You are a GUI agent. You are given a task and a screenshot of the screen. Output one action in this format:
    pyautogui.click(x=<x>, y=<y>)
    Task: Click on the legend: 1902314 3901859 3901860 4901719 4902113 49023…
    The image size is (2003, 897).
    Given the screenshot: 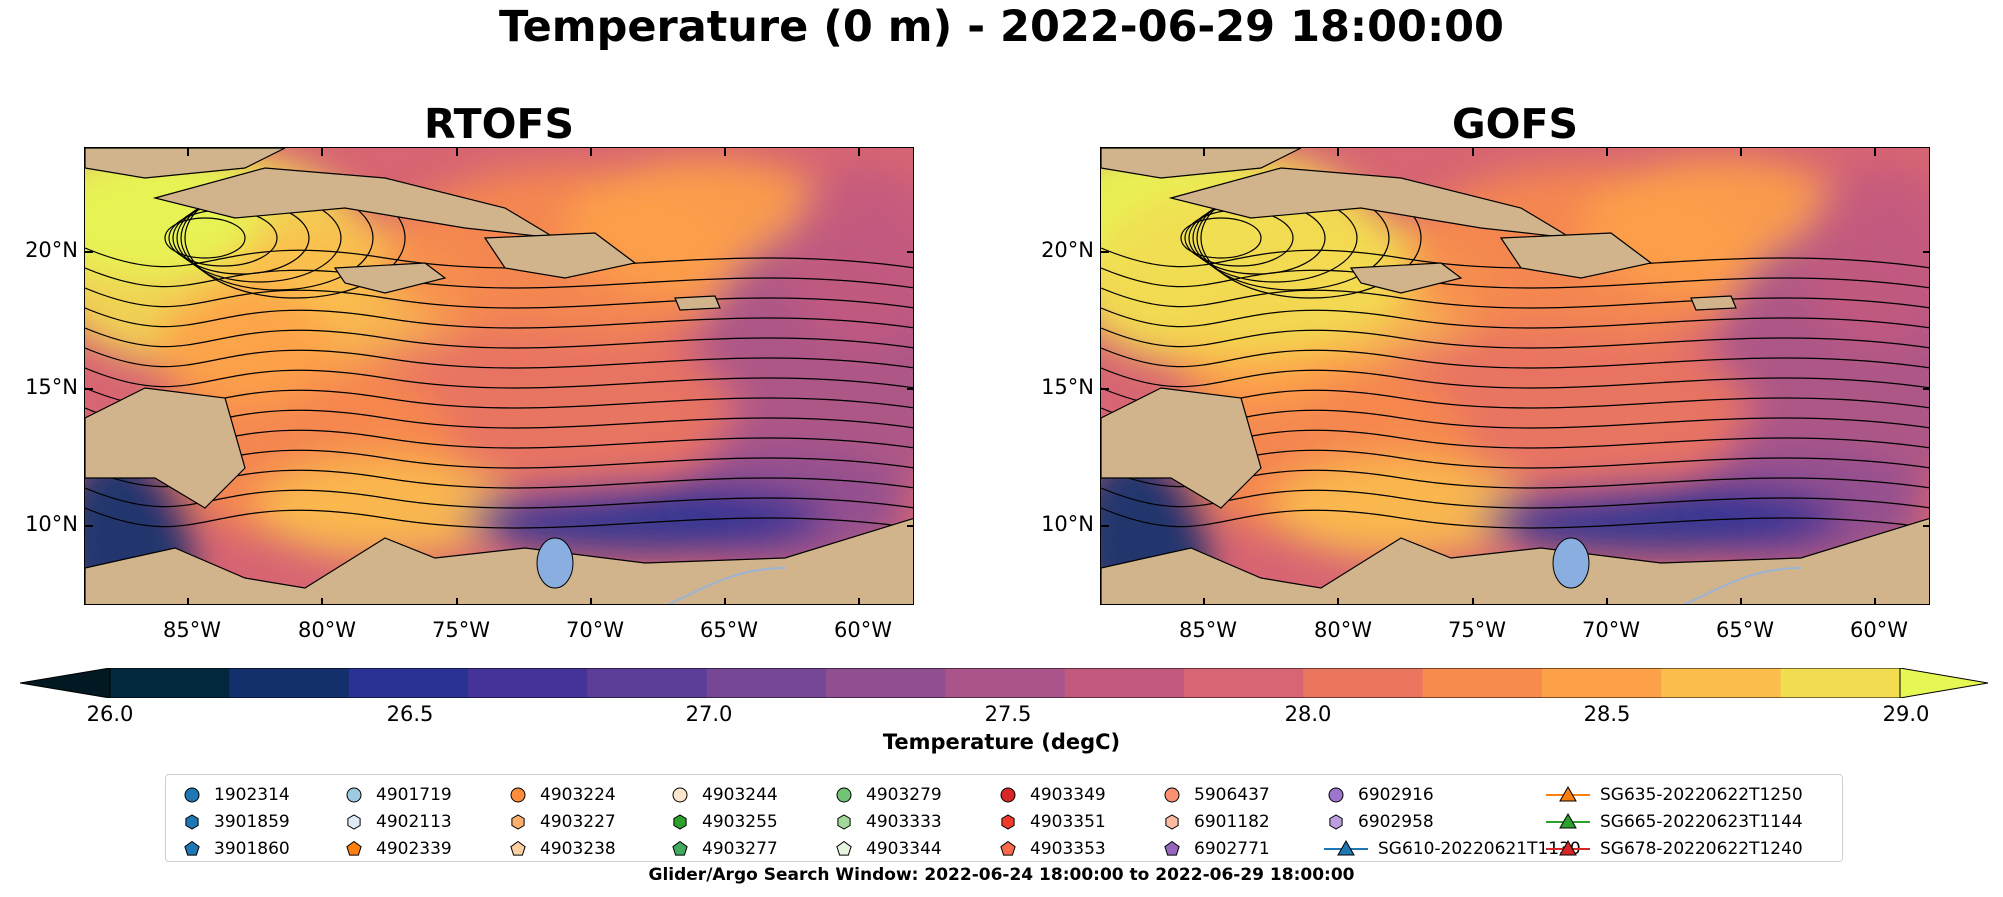 What is the action you would take?
    pyautogui.click(x=1004, y=818)
    